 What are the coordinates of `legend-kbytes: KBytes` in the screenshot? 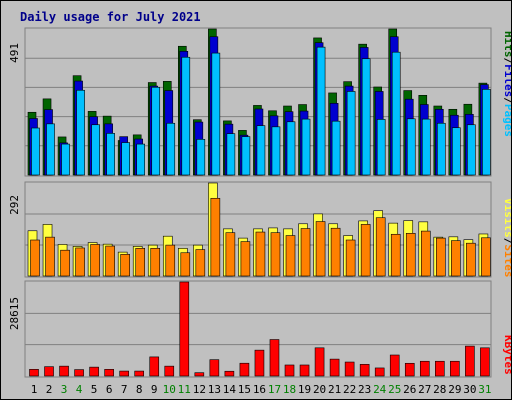 It's located at (506, 355).